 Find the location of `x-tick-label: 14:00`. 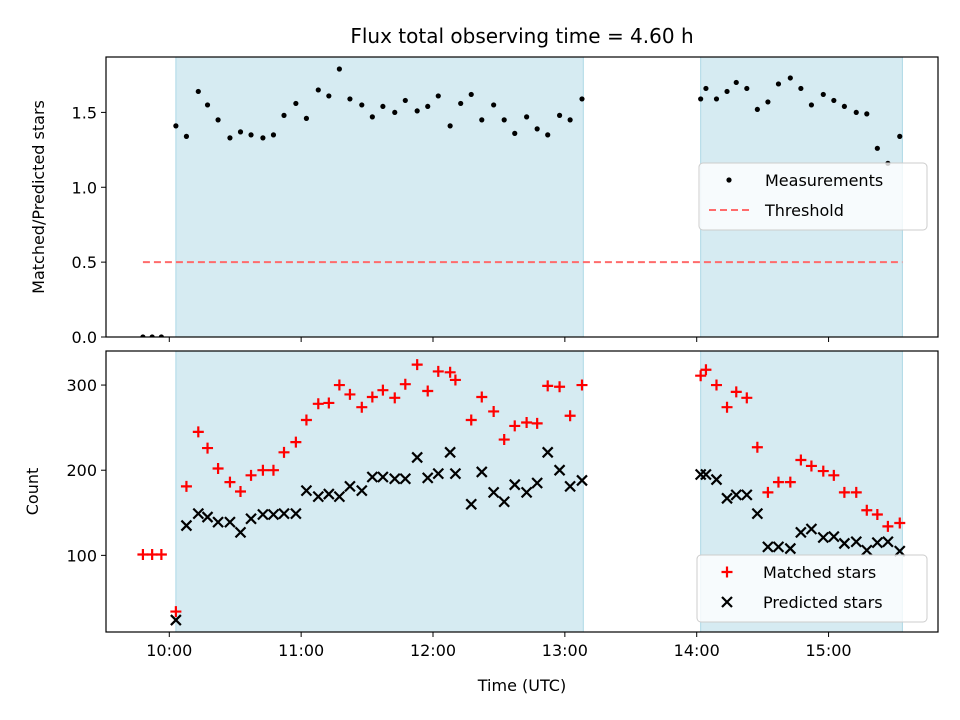

x-tick-label: 14:00 is located at coordinates (697, 650).